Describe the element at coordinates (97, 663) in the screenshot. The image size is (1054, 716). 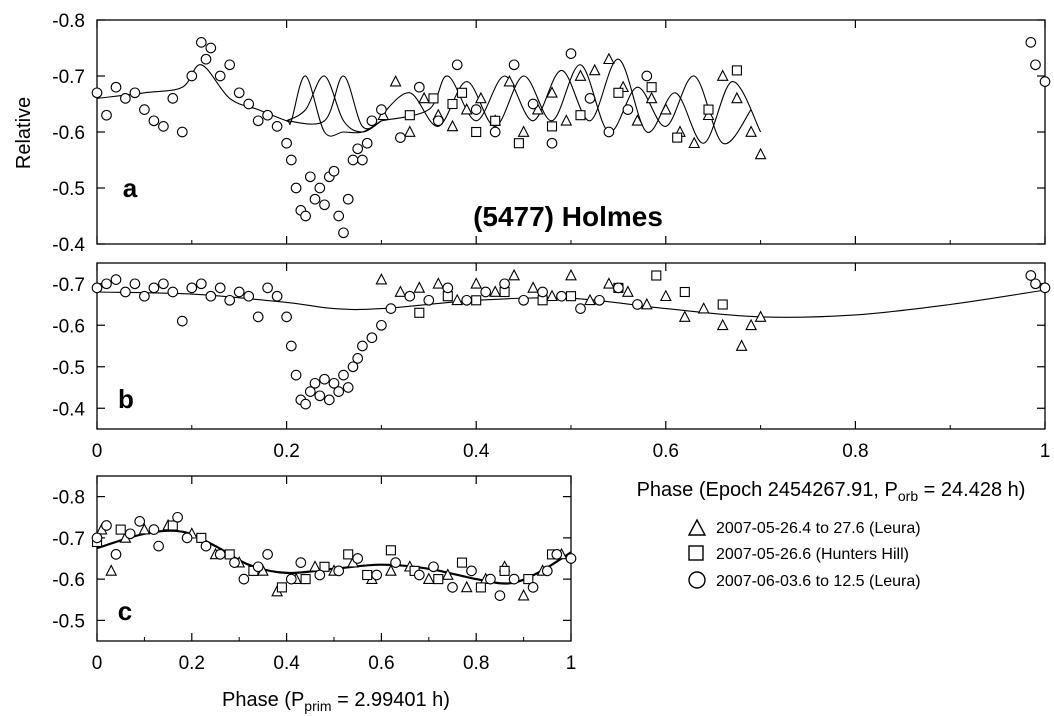
I see `x-tick-label: 0` at that location.